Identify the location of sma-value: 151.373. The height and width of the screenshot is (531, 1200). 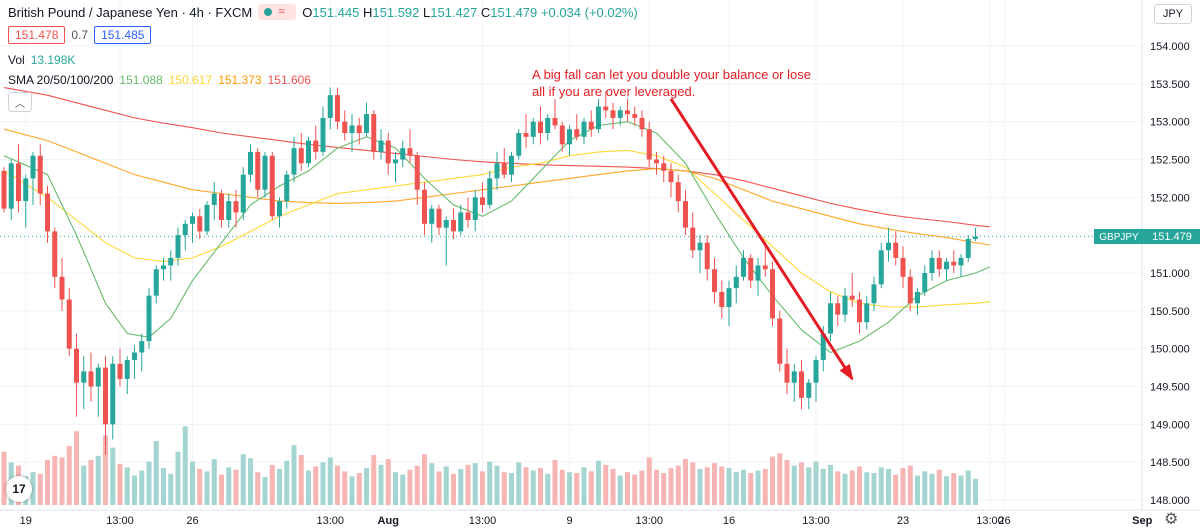
(240, 80).